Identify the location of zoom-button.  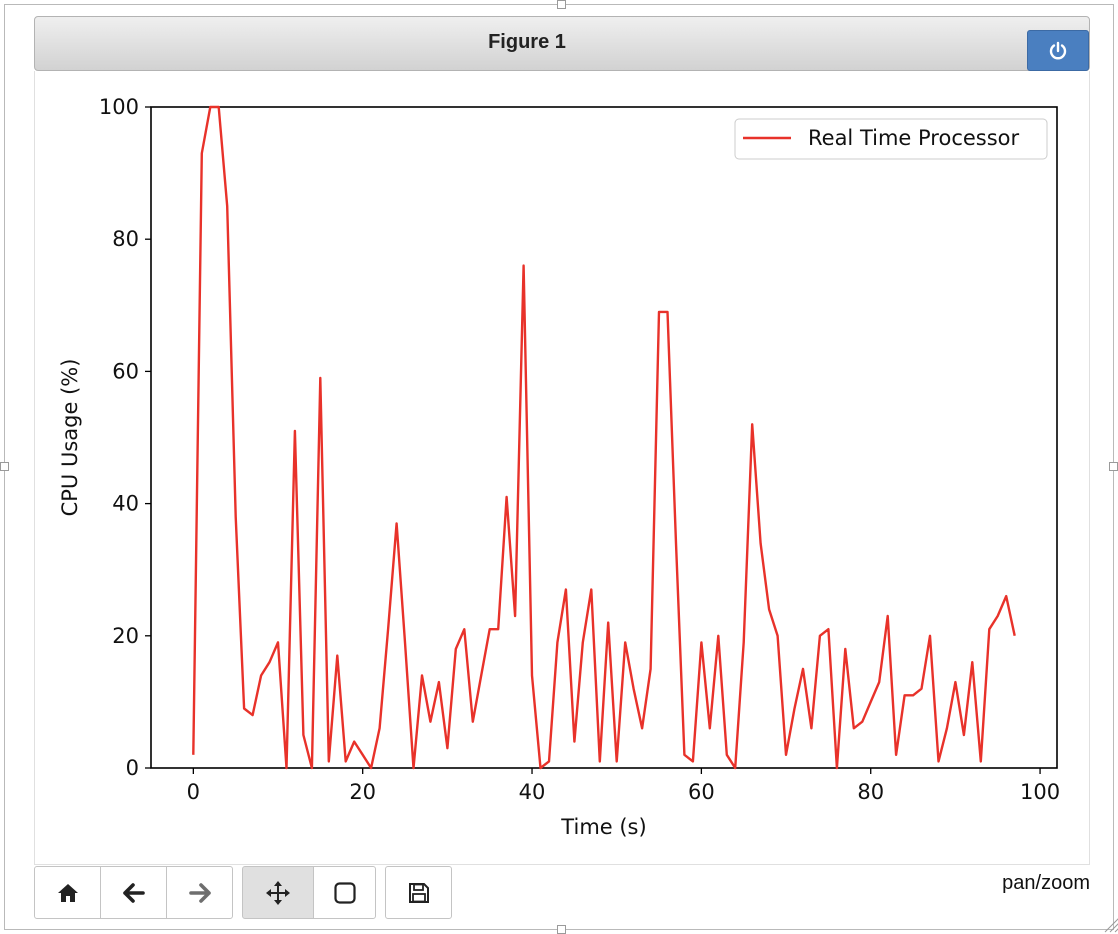
(344, 892).